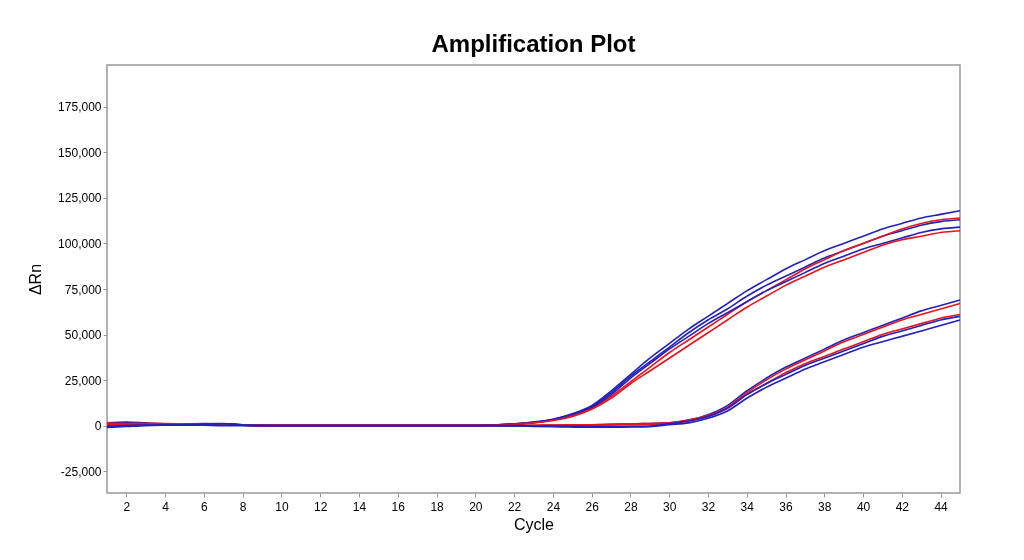 This screenshot has width=1024, height=560. What do you see at coordinates (83, 289) in the screenshot?
I see `y-tick-label: 75,000` at bounding box center [83, 289].